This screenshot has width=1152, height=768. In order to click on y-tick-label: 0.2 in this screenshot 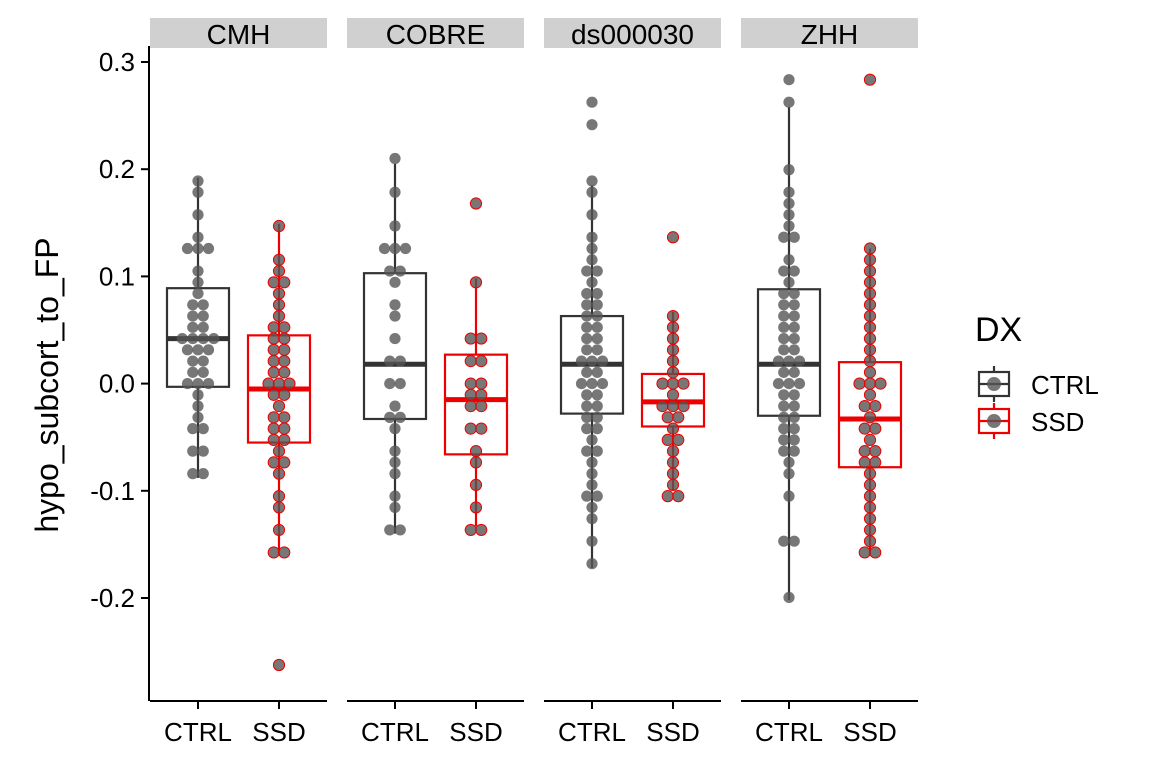, I will do `click(117, 169)`.